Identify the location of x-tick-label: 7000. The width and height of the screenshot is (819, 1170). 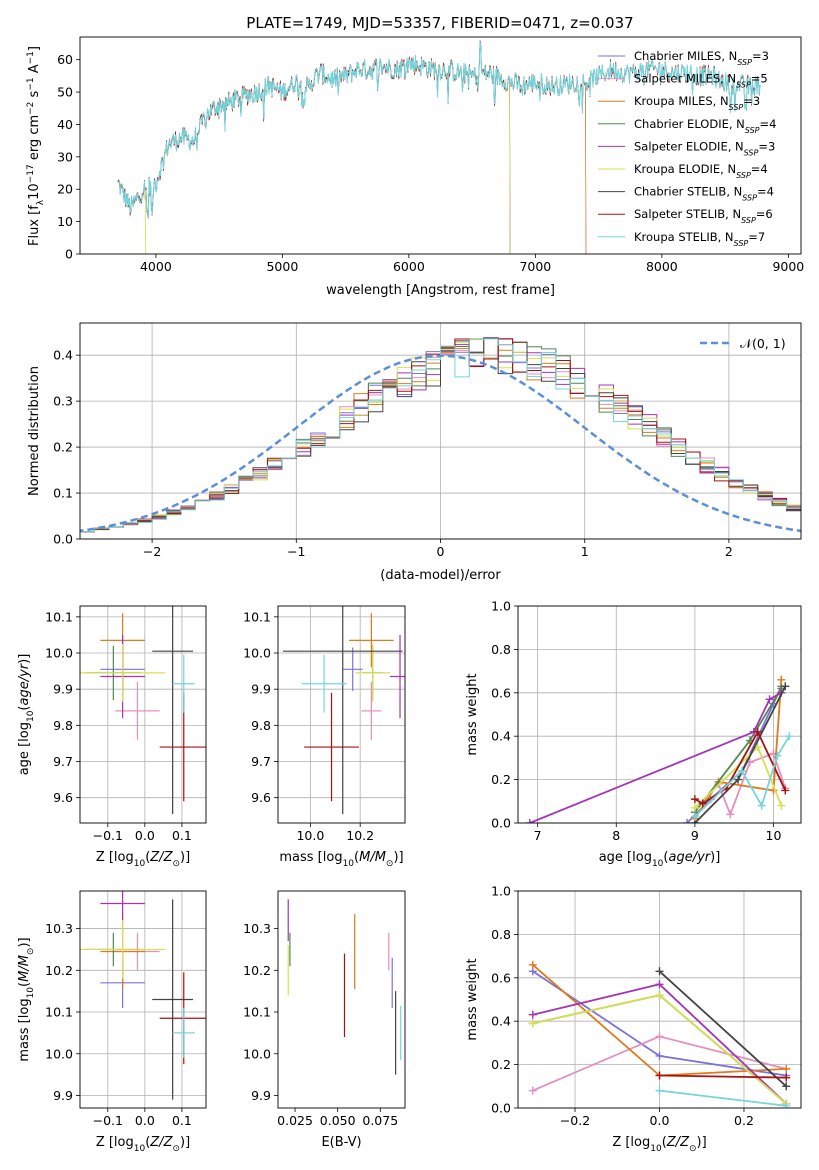
(535, 266).